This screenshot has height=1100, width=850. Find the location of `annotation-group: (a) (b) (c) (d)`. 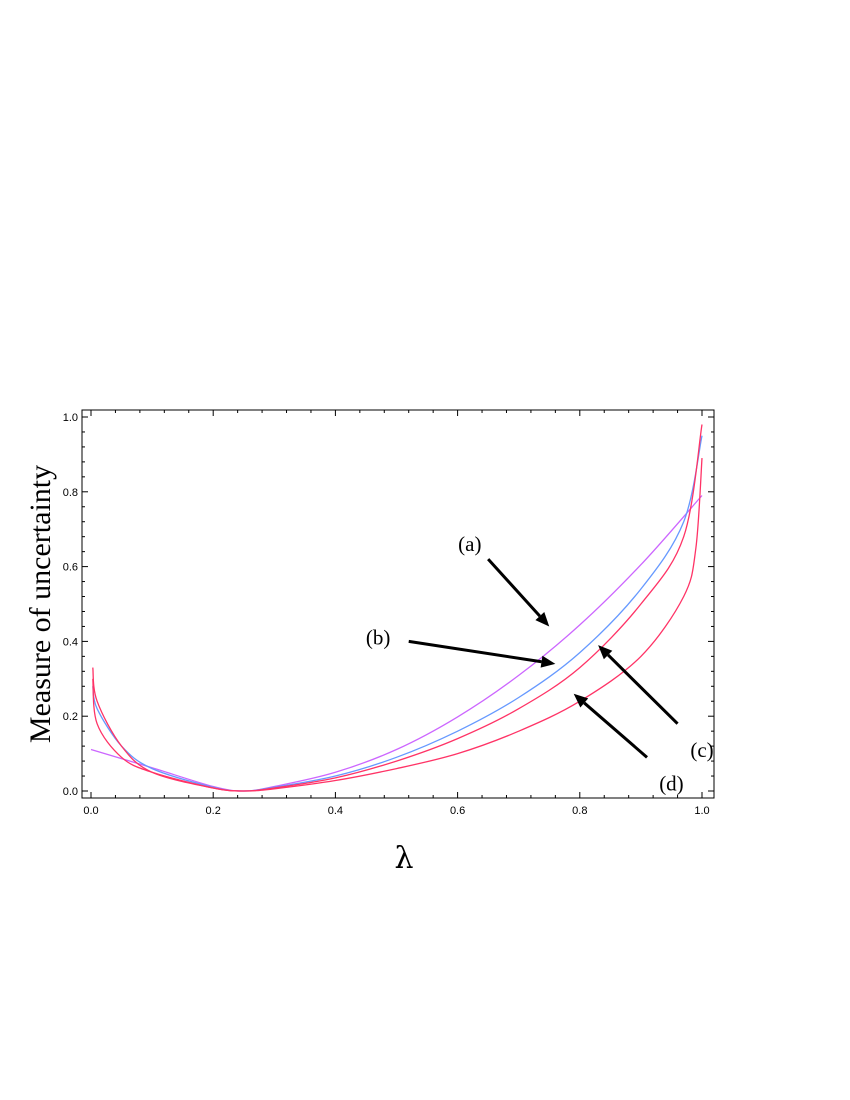

annotation-group: (a) (b) (c) (d) is located at coordinates (540, 663).